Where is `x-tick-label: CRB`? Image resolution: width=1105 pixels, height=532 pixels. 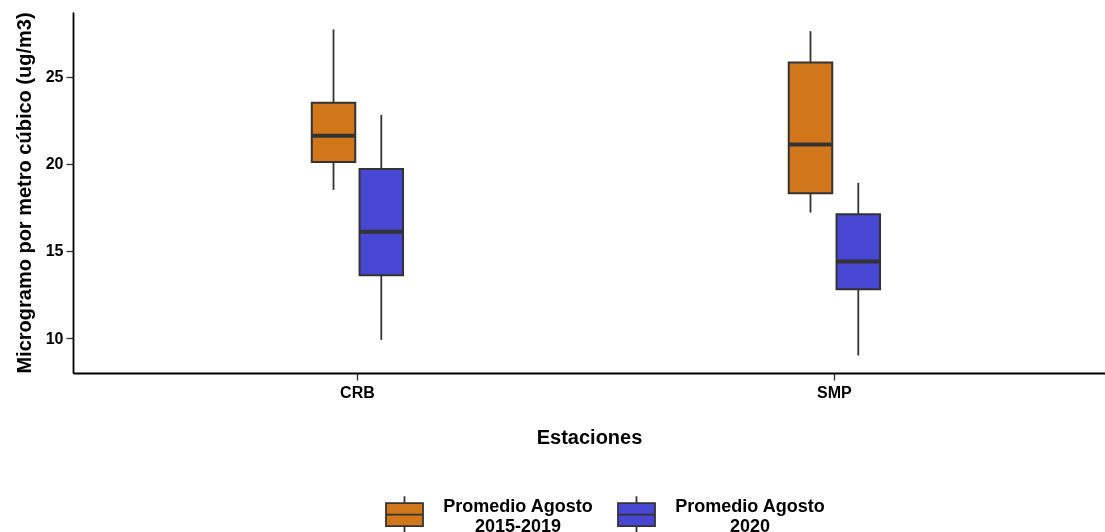
x-tick-label: CRB is located at coordinates (357, 392).